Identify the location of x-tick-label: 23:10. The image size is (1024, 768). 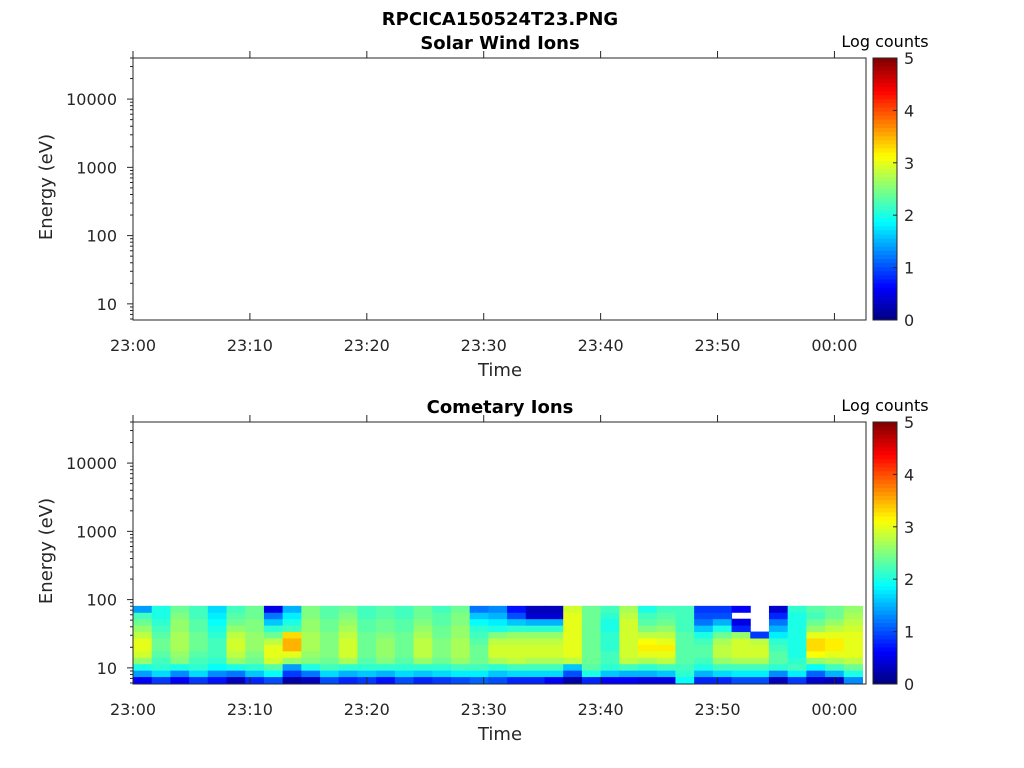
(250, 345).